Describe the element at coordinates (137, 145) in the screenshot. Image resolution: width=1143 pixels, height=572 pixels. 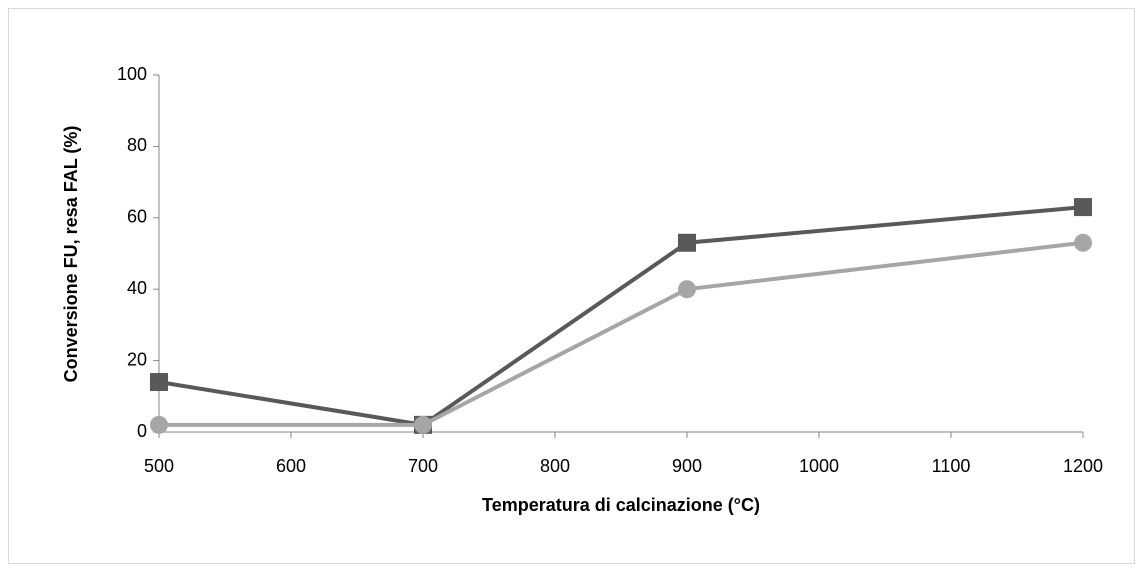
I see `y-tick-label: 80` at that location.